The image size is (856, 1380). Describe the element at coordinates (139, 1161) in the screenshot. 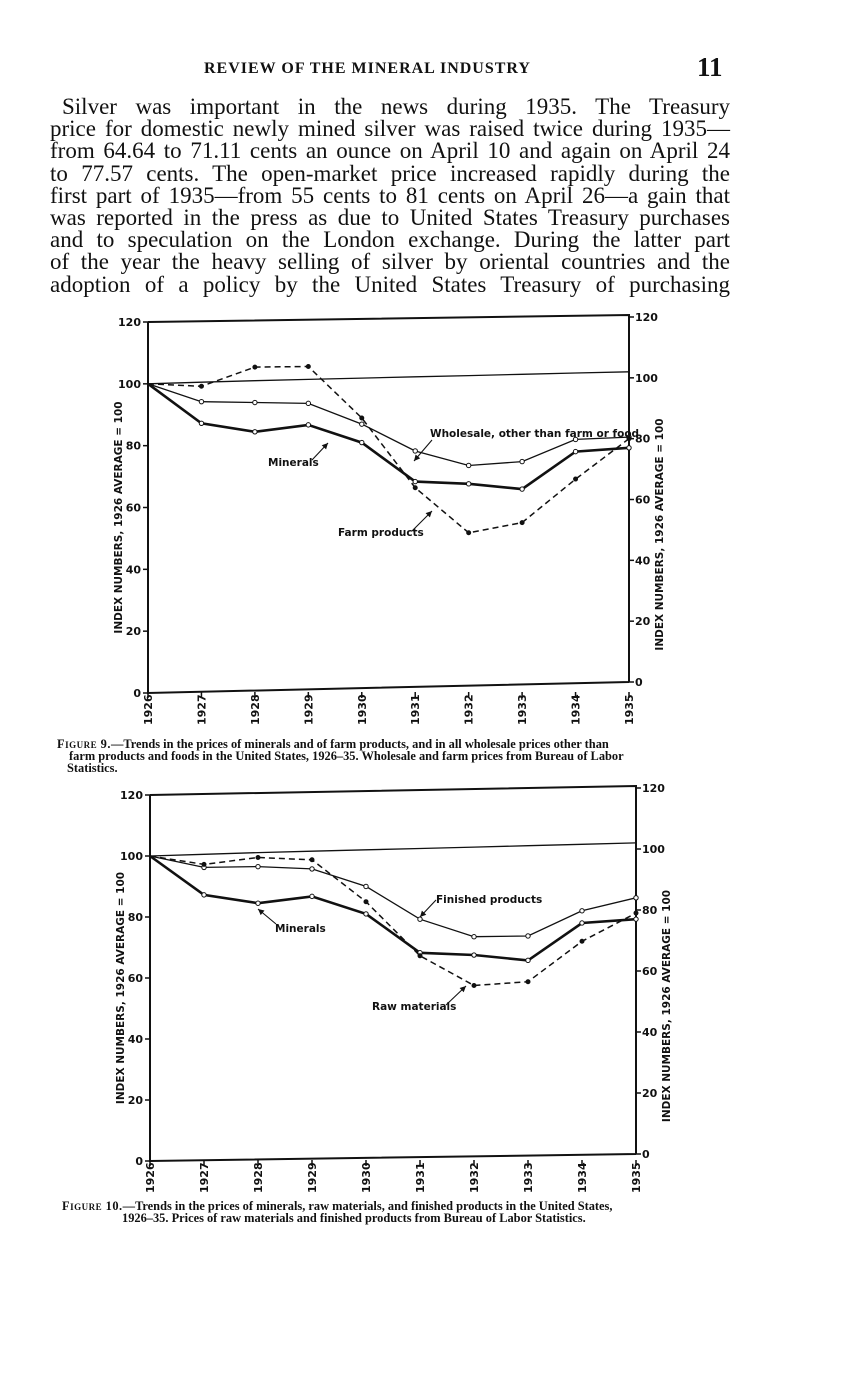

I see `left-y-tick-label: 0` at that location.